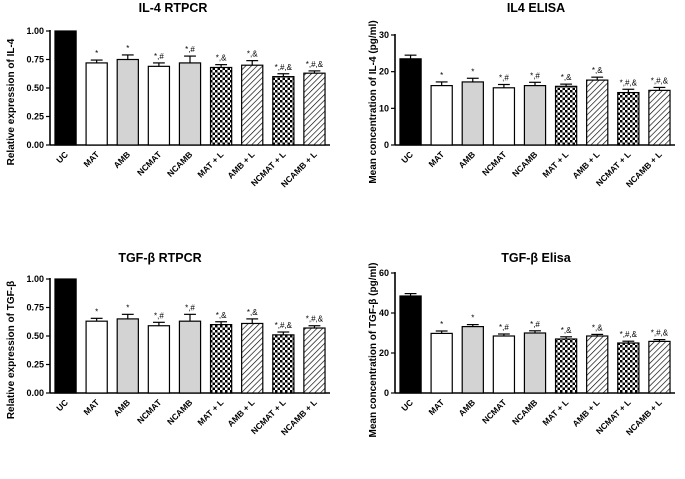  What do you see at coordinates (173, 8) in the screenshot?
I see `chart-title: IL-4 RTPCR` at bounding box center [173, 8].